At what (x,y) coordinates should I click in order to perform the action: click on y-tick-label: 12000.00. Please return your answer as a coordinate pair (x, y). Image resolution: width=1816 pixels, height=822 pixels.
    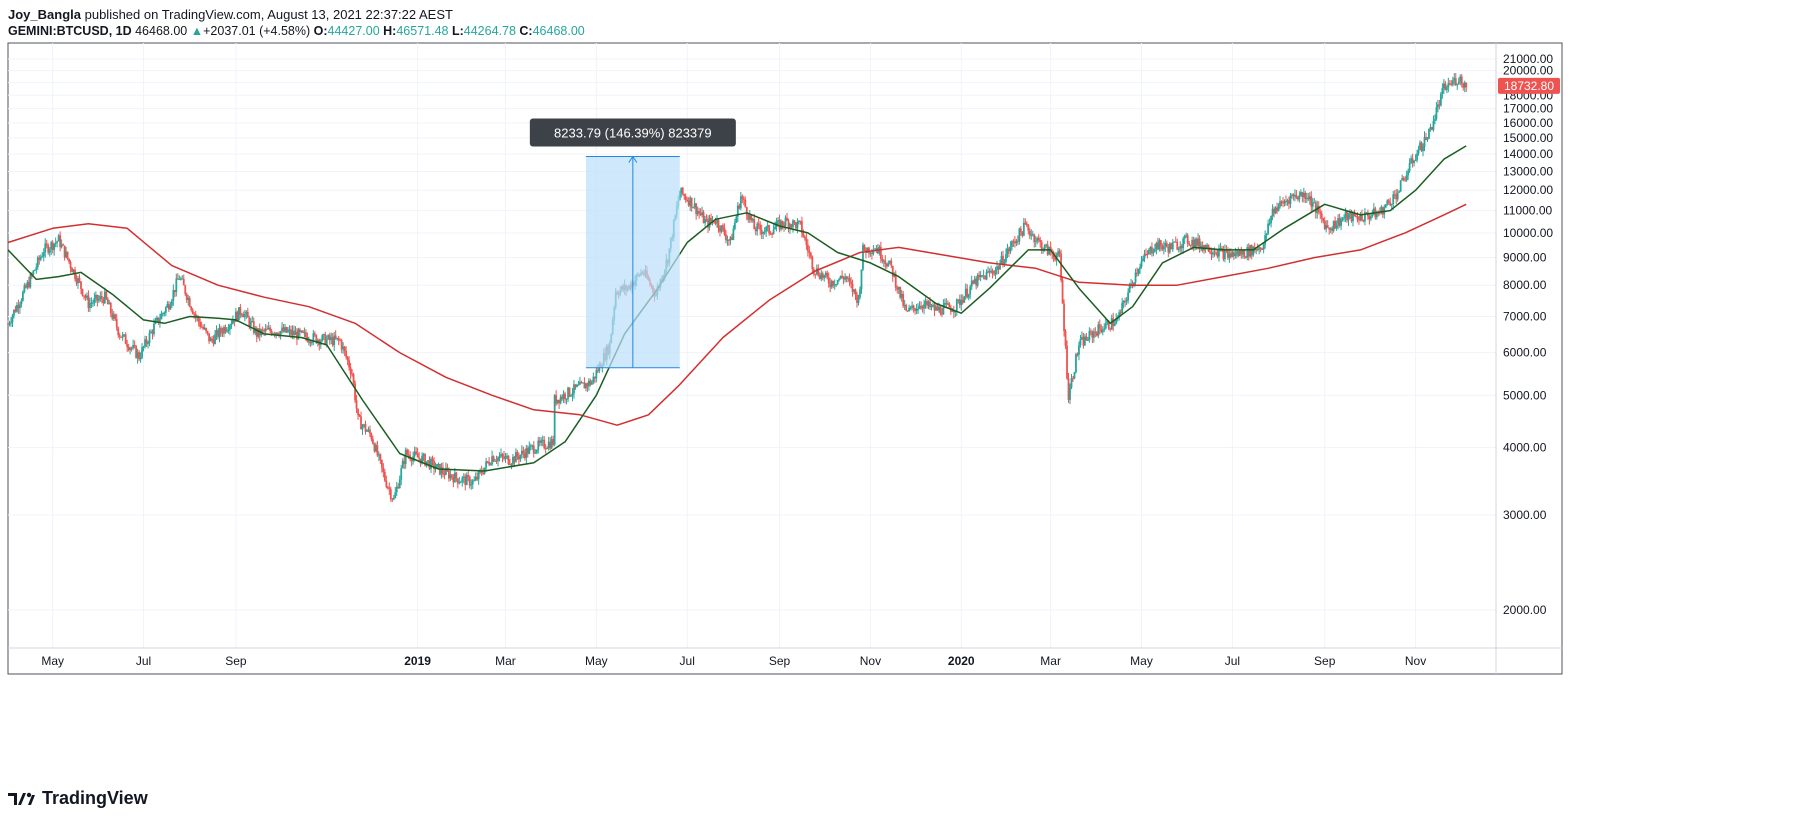
    Looking at the image, I should click on (1528, 190).